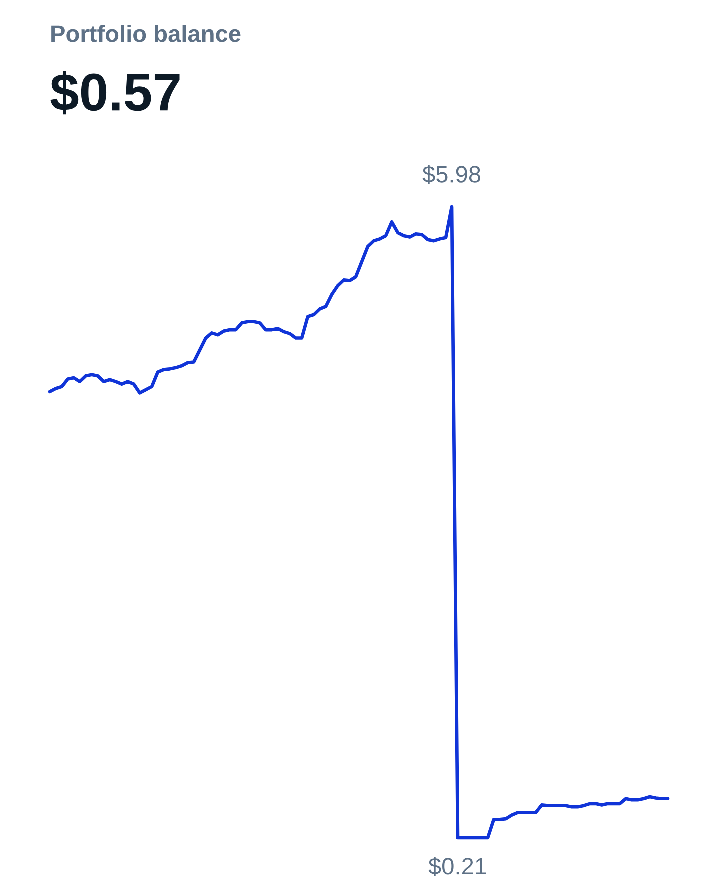 This screenshot has height=885, width=720. I want to click on text: $0.21, so click(457, 866).